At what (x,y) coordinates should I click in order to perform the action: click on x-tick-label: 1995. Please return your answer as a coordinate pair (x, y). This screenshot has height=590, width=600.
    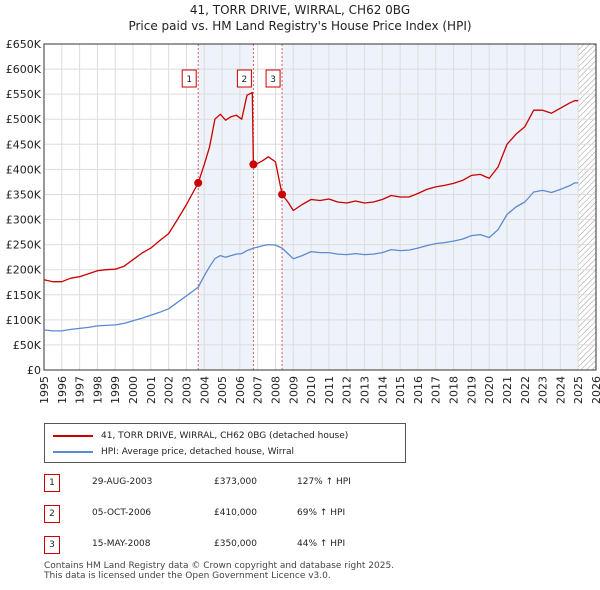
    Looking at the image, I should click on (44, 390).